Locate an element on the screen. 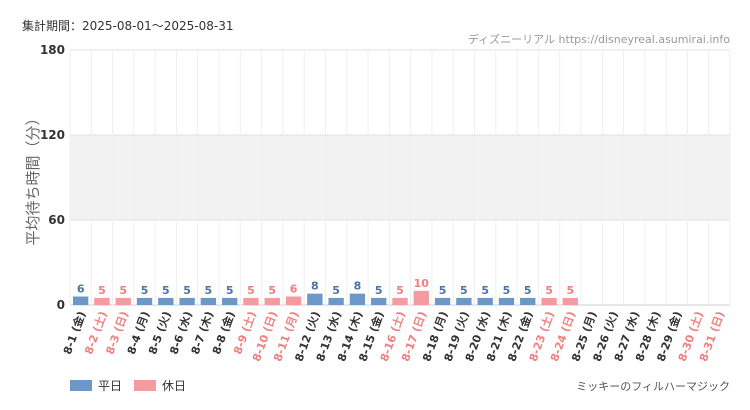  period-label: 集計期間：2025-08-01～2025-08-31 is located at coordinates (127, 25).